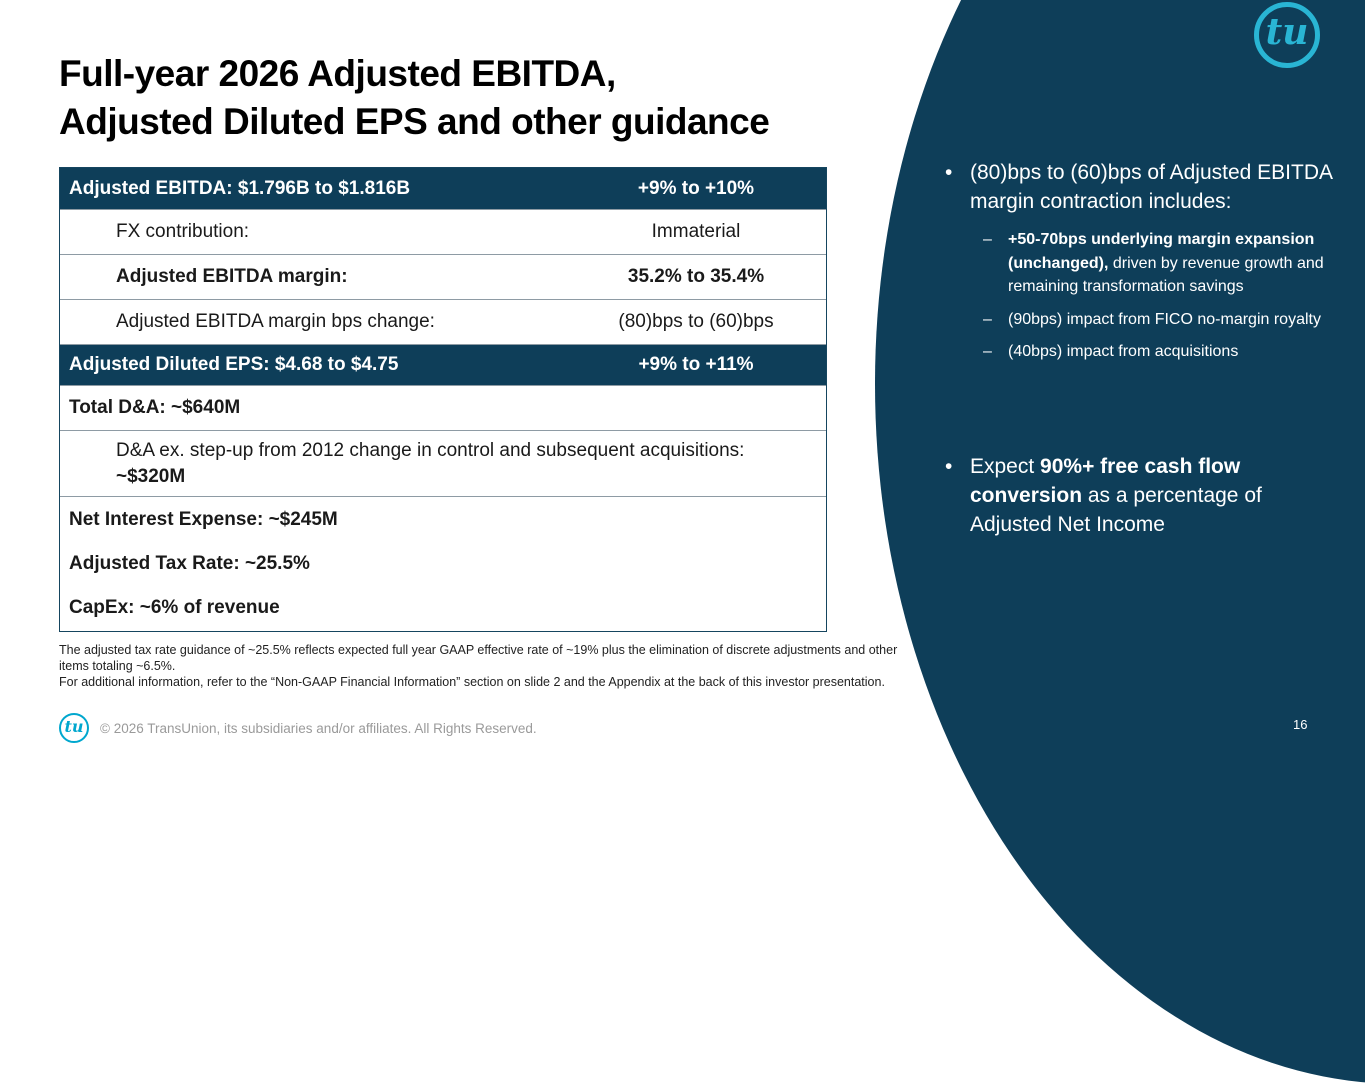 The width and height of the screenshot is (1365, 1084). I want to click on page-number: 16, so click(1300, 724).